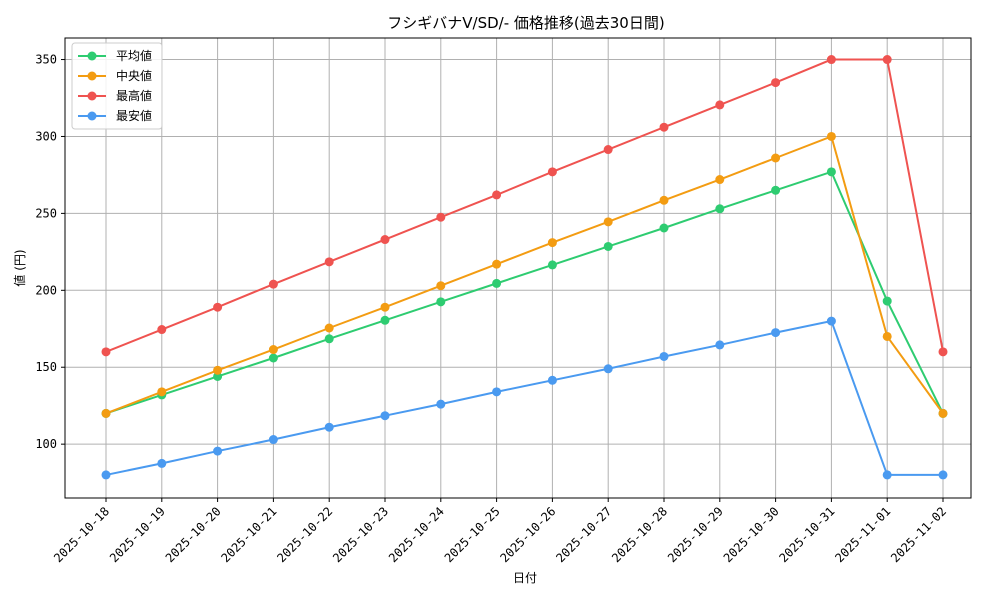 The height and width of the screenshot is (600, 1000). What do you see at coordinates (525, 578) in the screenshot?
I see `x-axis-label: 日付` at bounding box center [525, 578].